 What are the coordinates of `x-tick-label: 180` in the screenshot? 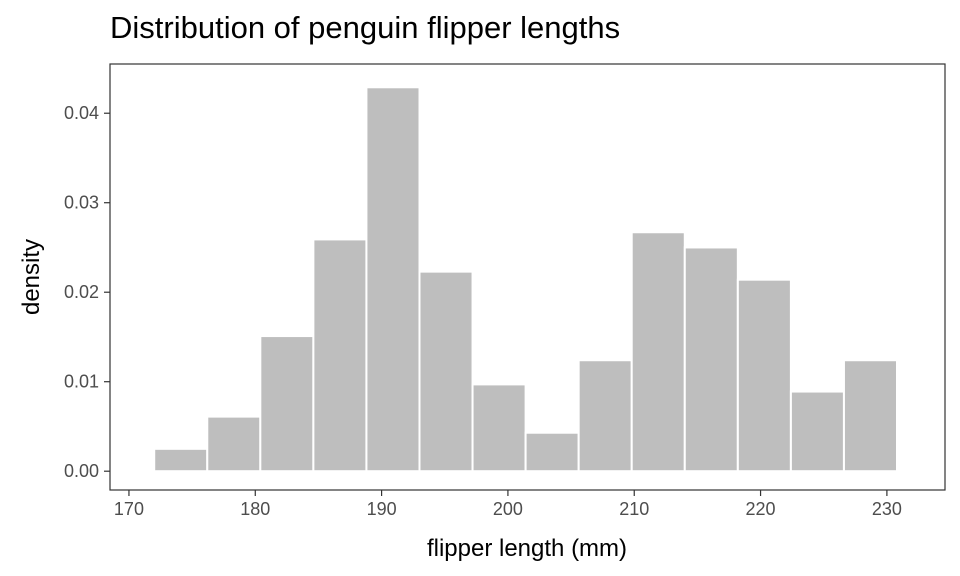 It's located at (255, 509).